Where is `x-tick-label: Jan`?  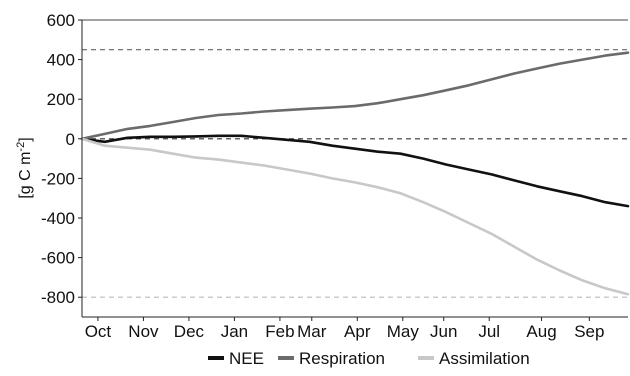
x-tick-label: Jan is located at coordinates (234, 331).